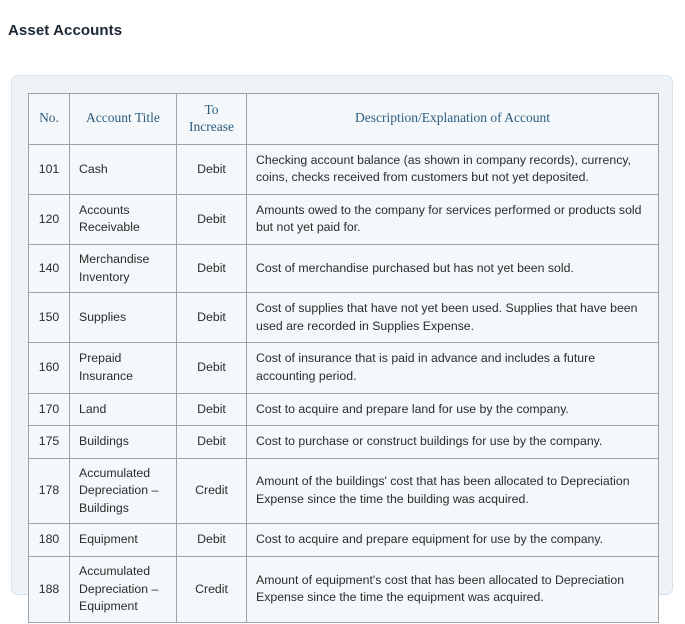  I want to click on account-title-cell: Accounts Receivable, so click(123, 219).